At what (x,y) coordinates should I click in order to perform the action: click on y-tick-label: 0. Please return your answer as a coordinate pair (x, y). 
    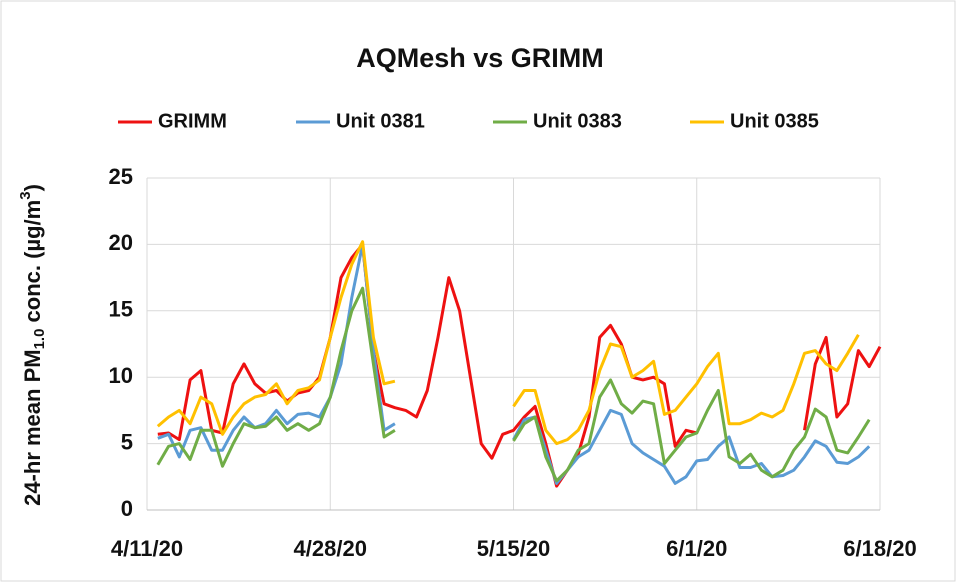
    Looking at the image, I should click on (127, 508).